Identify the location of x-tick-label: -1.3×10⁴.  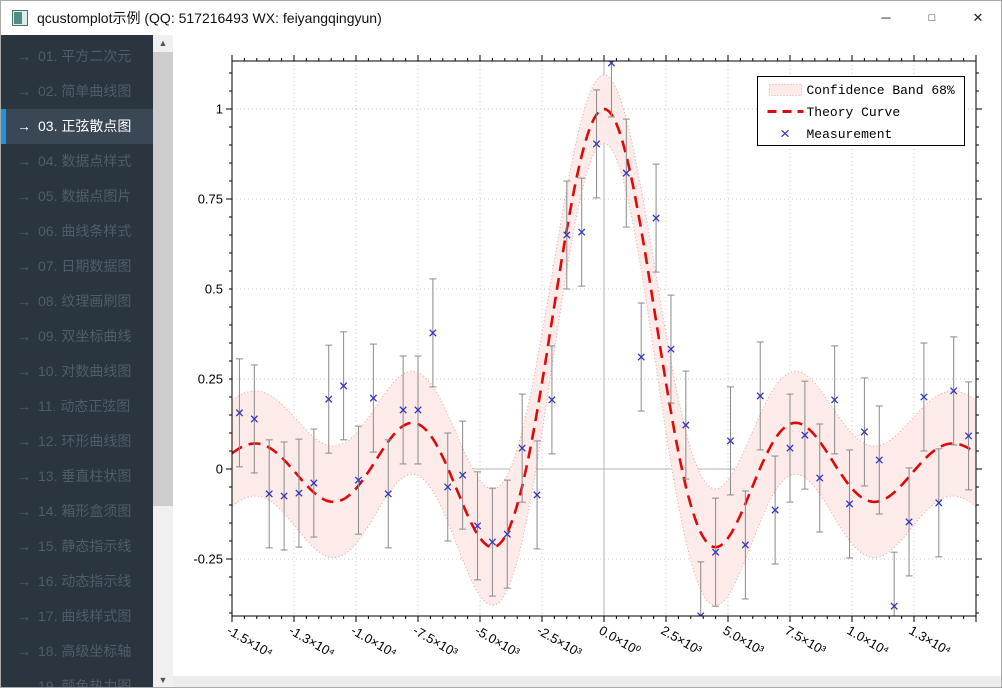
(312, 642).